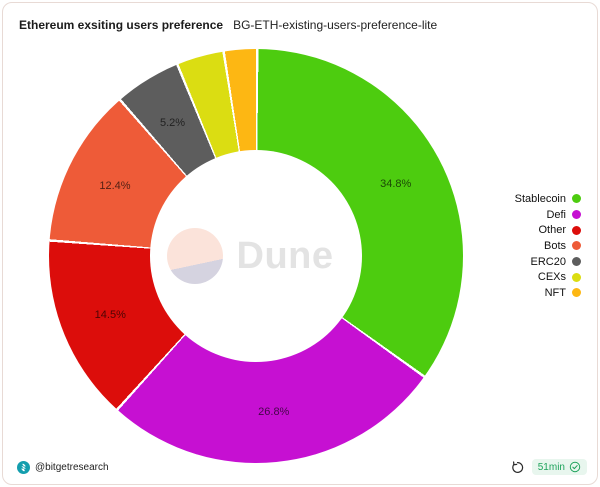 The image size is (600, 487). I want to click on legend-label: NFT, so click(555, 292).